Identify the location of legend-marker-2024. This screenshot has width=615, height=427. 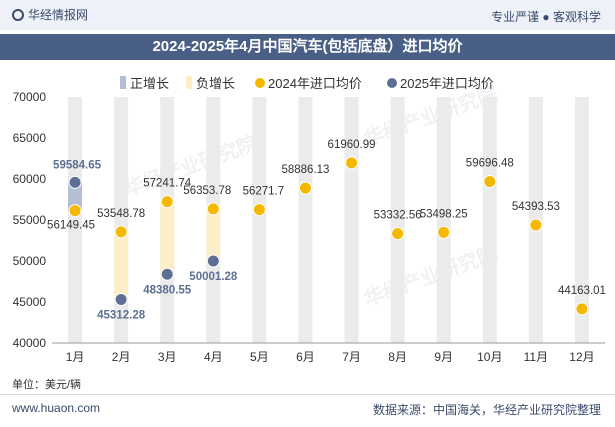
(260, 83).